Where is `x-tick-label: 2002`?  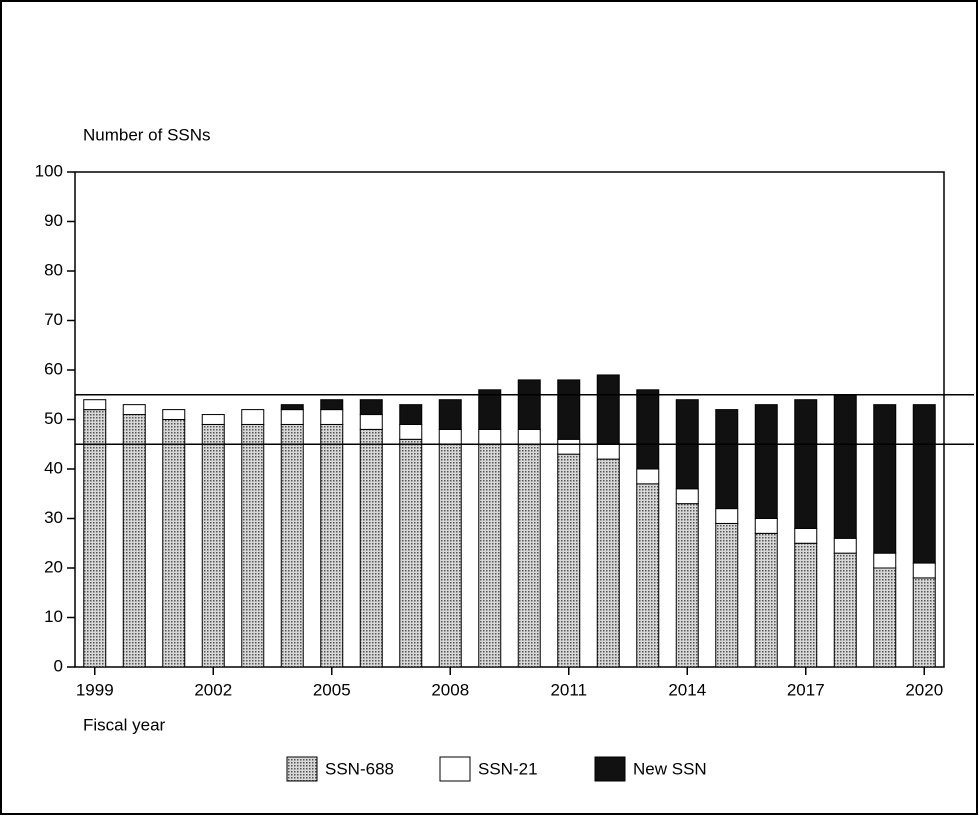
x-tick-label: 2002 is located at coordinates (213, 689).